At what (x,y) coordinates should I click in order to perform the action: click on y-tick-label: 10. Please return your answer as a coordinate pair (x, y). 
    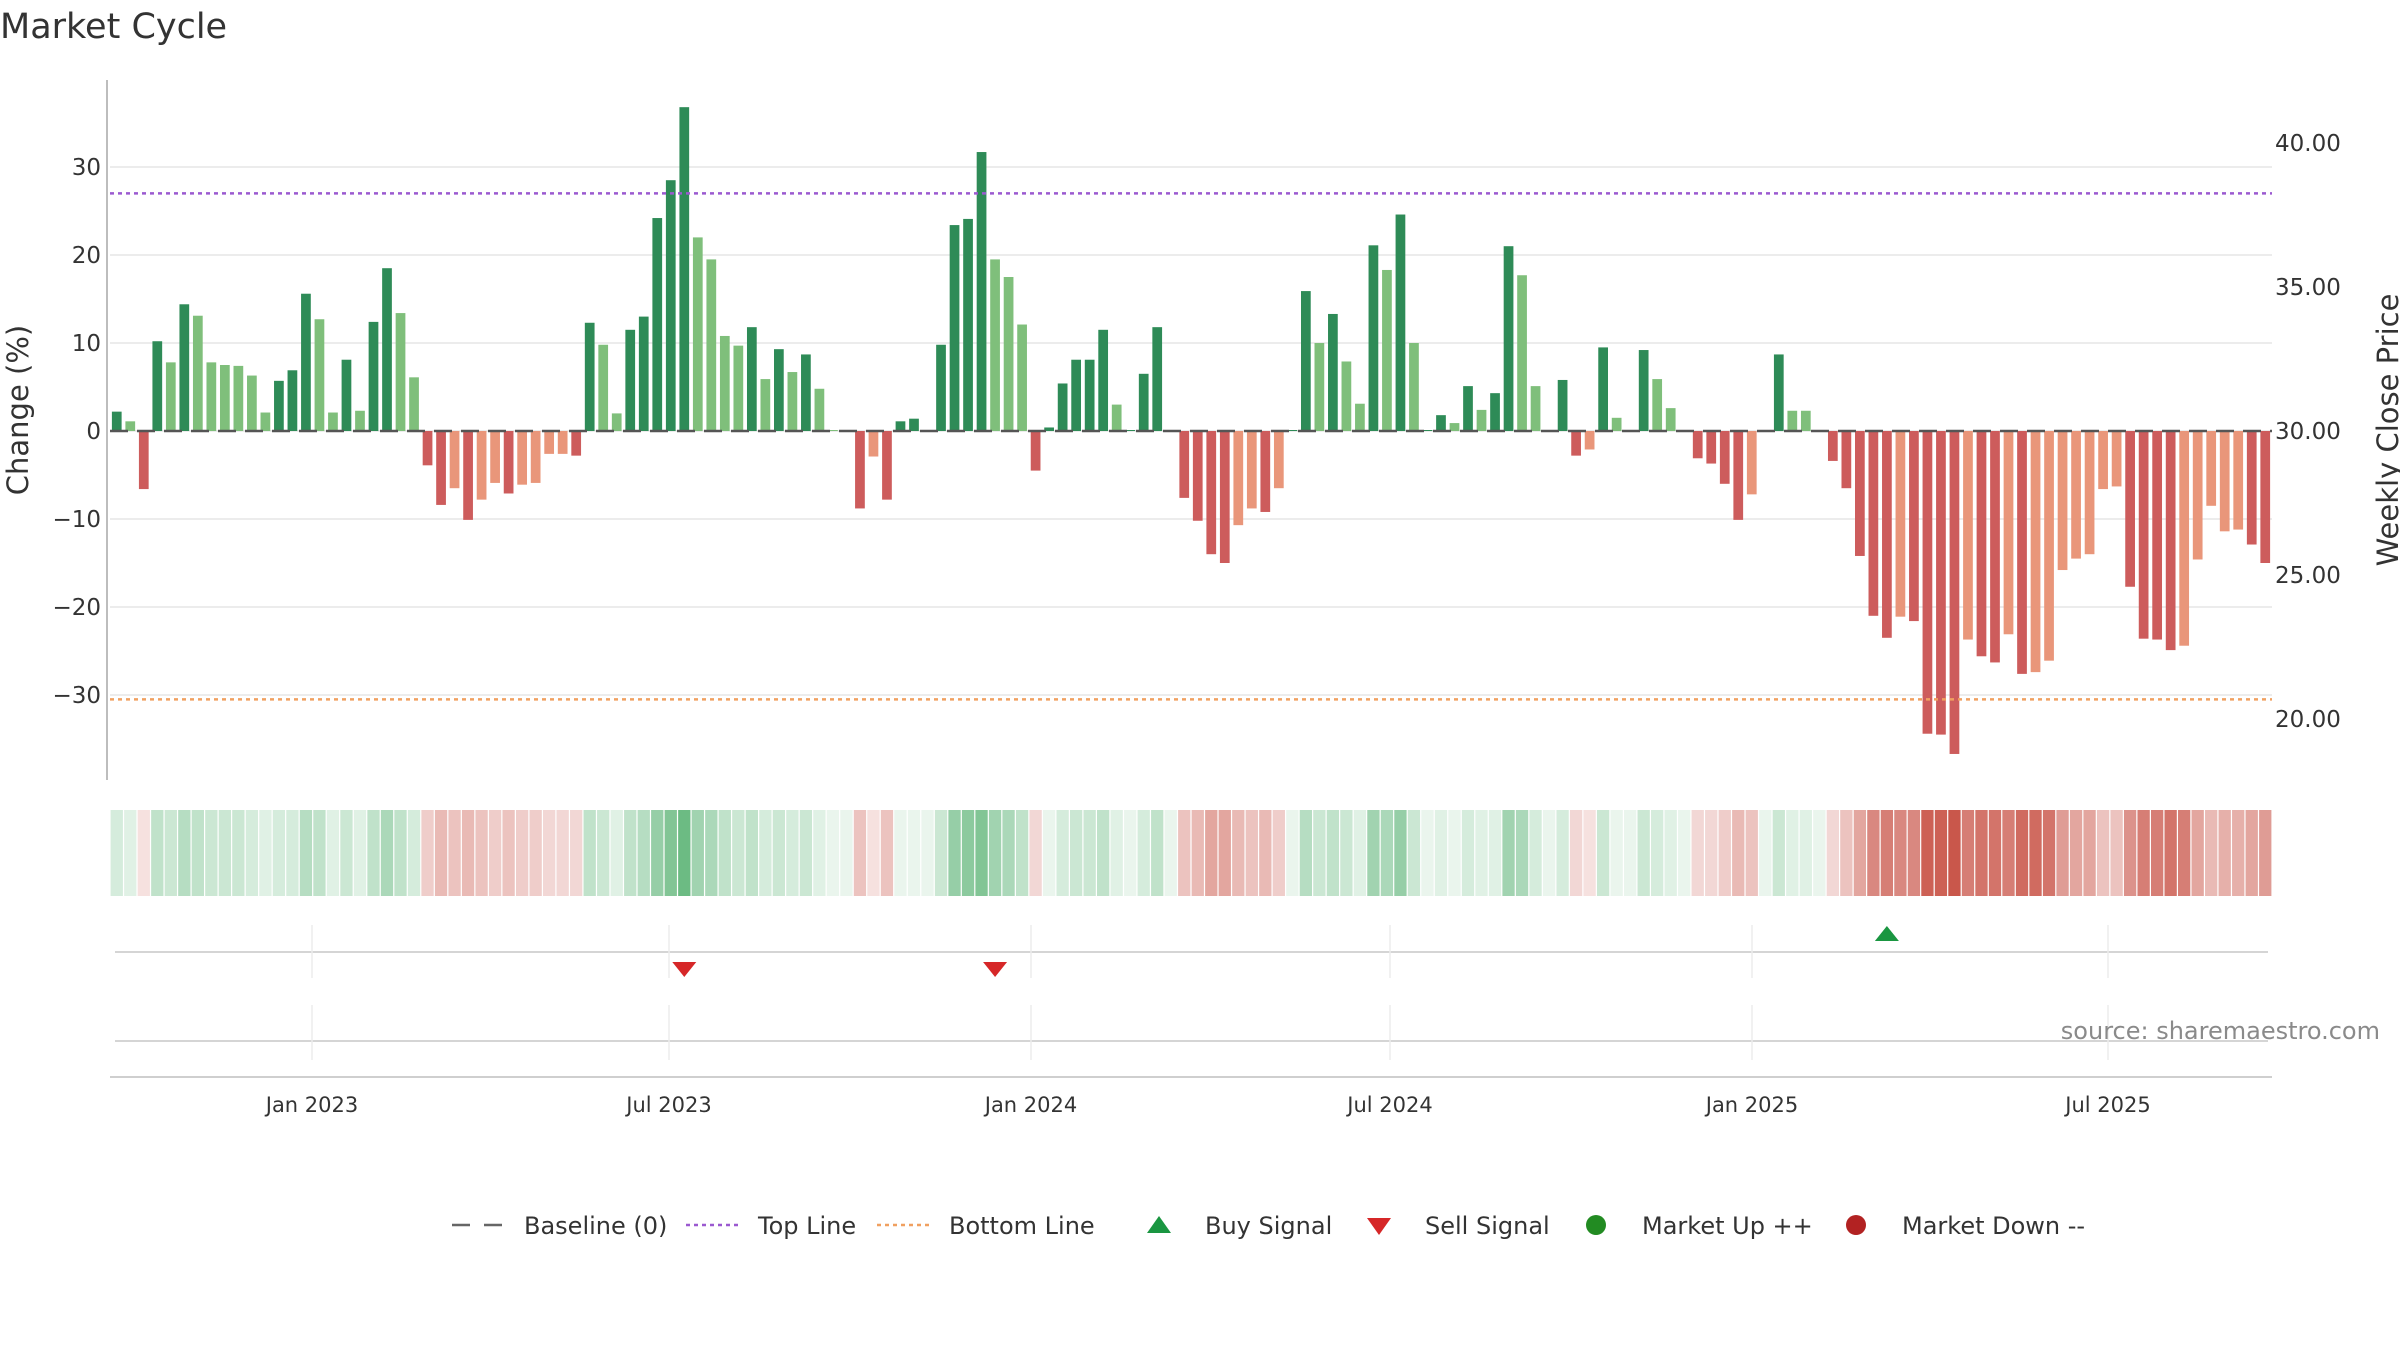
    Looking at the image, I should click on (86, 344).